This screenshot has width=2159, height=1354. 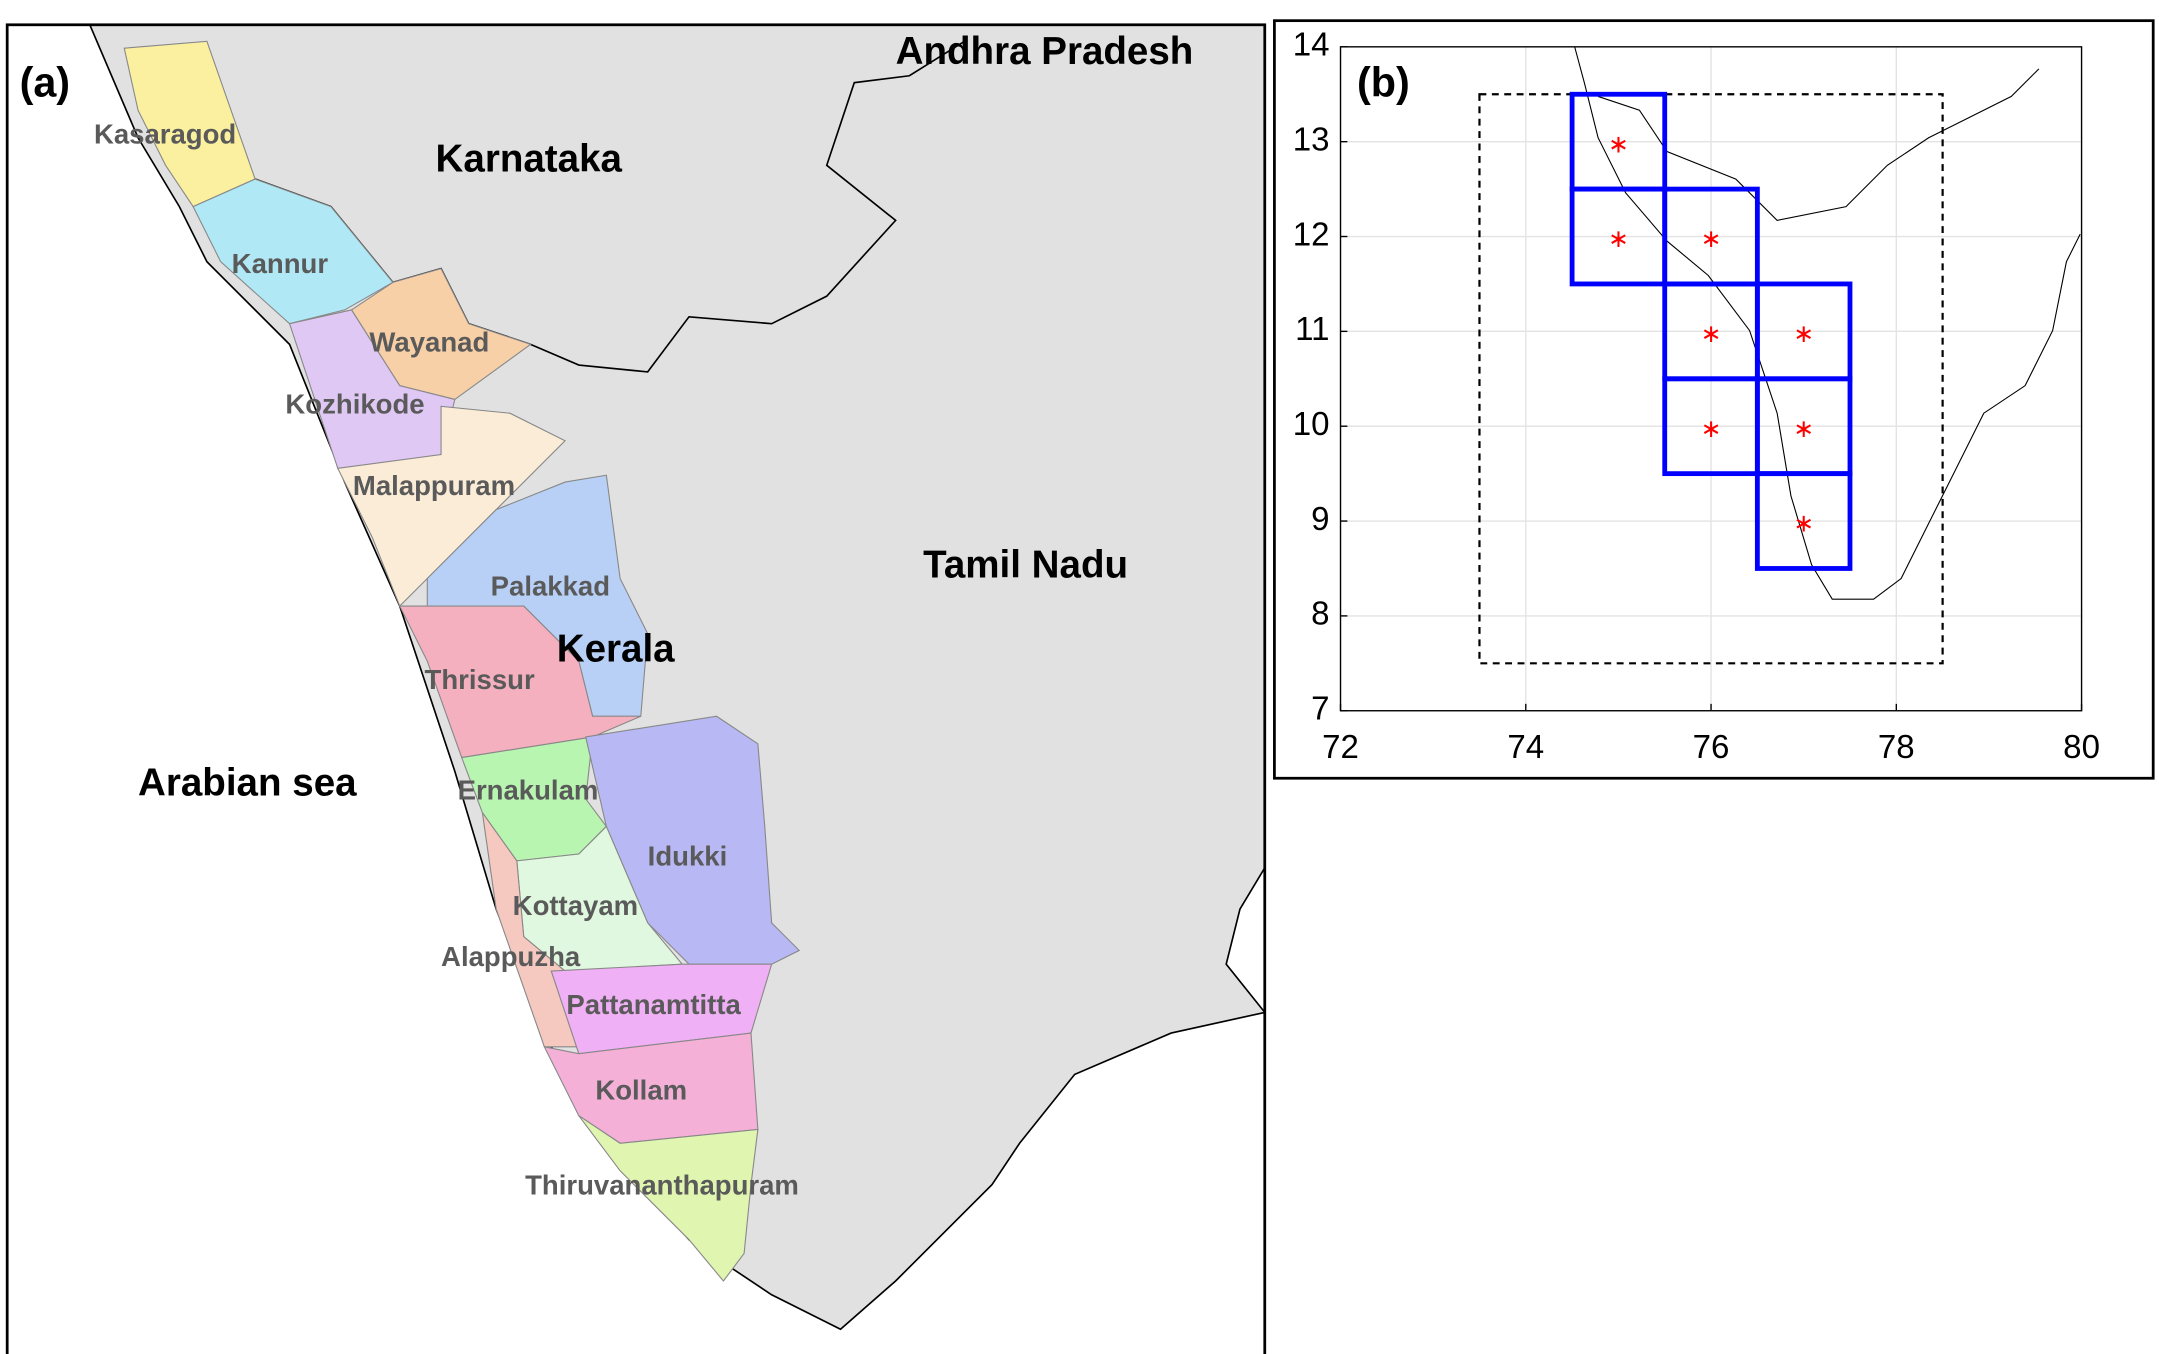 What do you see at coordinates (1311, 45) in the screenshot?
I see `y-tick-label: 14` at bounding box center [1311, 45].